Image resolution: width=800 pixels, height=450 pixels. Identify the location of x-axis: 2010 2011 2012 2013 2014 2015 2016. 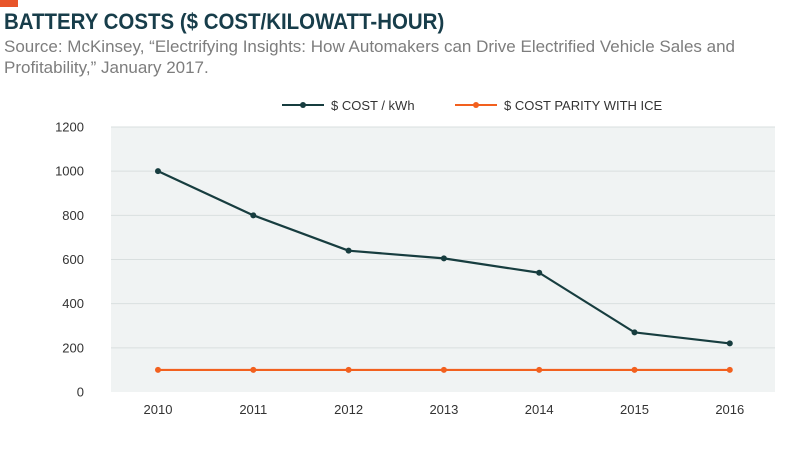
(444, 409).